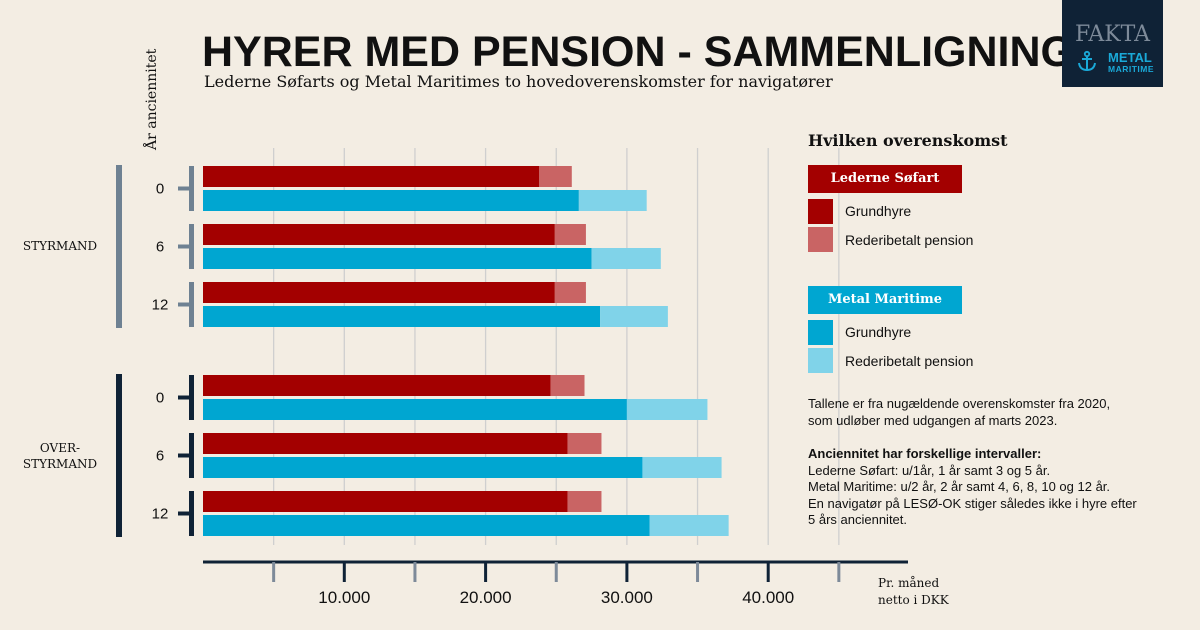 The width and height of the screenshot is (1200, 630). What do you see at coordinates (638, 52) in the screenshot?
I see `page-title: HYRER MED PENSION - SAMMENLIGNING` at bounding box center [638, 52].